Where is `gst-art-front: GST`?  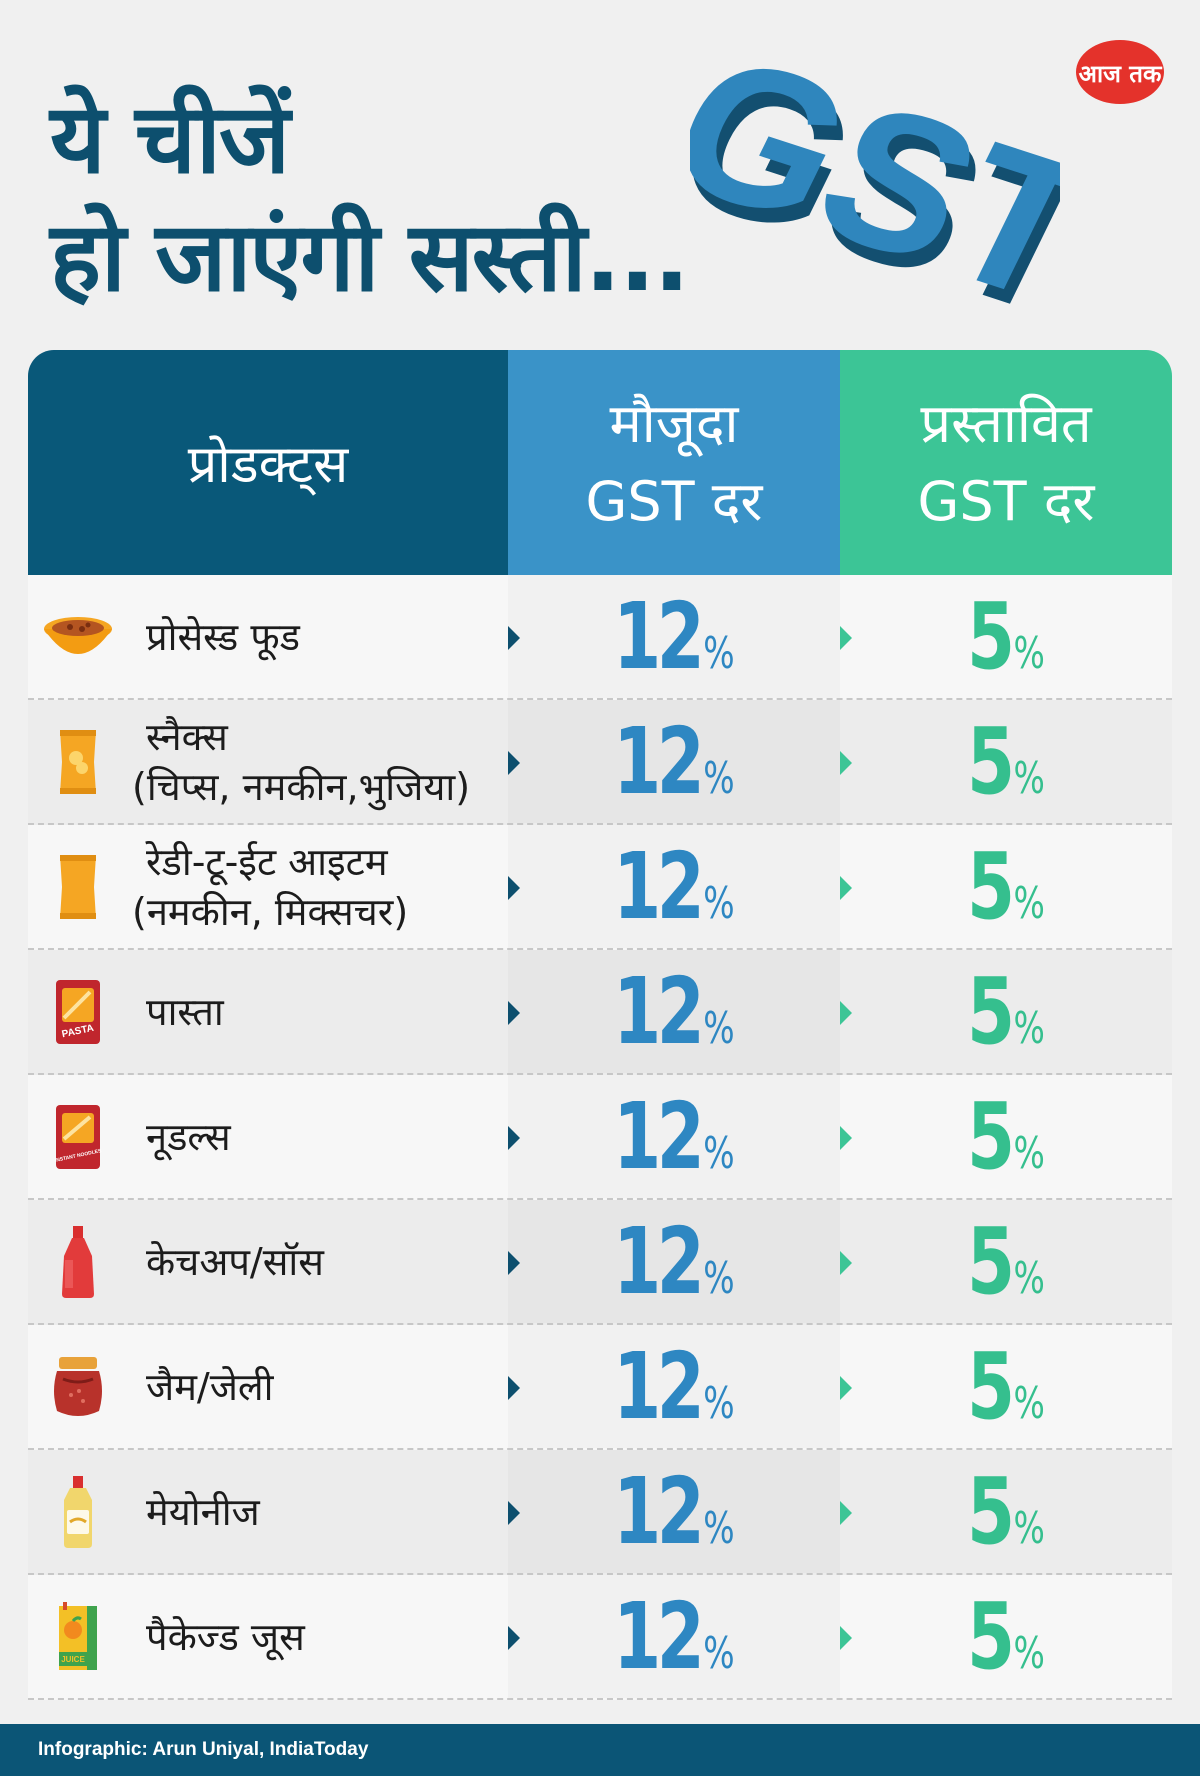 gst-art-front: GST is located at coordinates (875, 177).